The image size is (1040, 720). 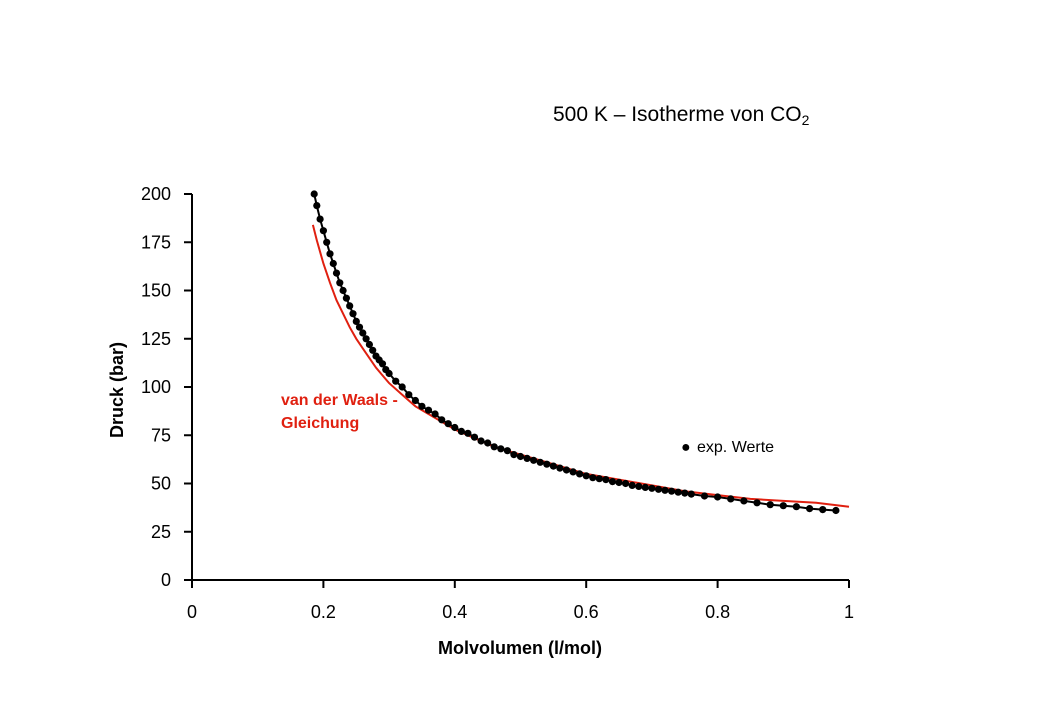 What do you see at coordinates (681, 115) in the screenshot?
I see `chart-title: 500 K – Isotherme von CO2` at bounding box center [681, 115].